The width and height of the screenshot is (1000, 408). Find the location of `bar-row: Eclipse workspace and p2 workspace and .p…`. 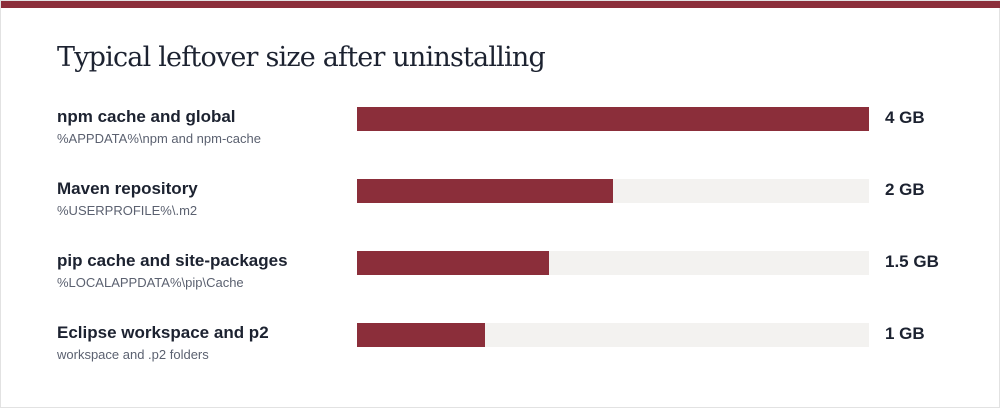

bar-row: Eclipse workspace and p2 workspace and .p… is located at coordinates (500, 353).